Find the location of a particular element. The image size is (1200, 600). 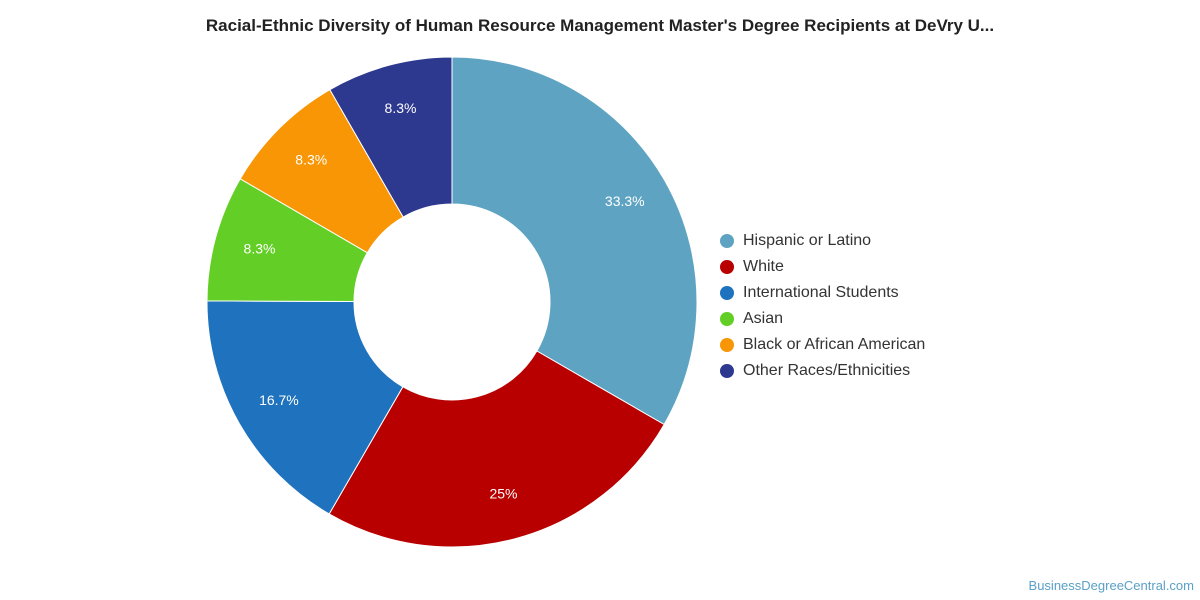

slice-other-races-ethnicities is located at coordinates (391, 137).